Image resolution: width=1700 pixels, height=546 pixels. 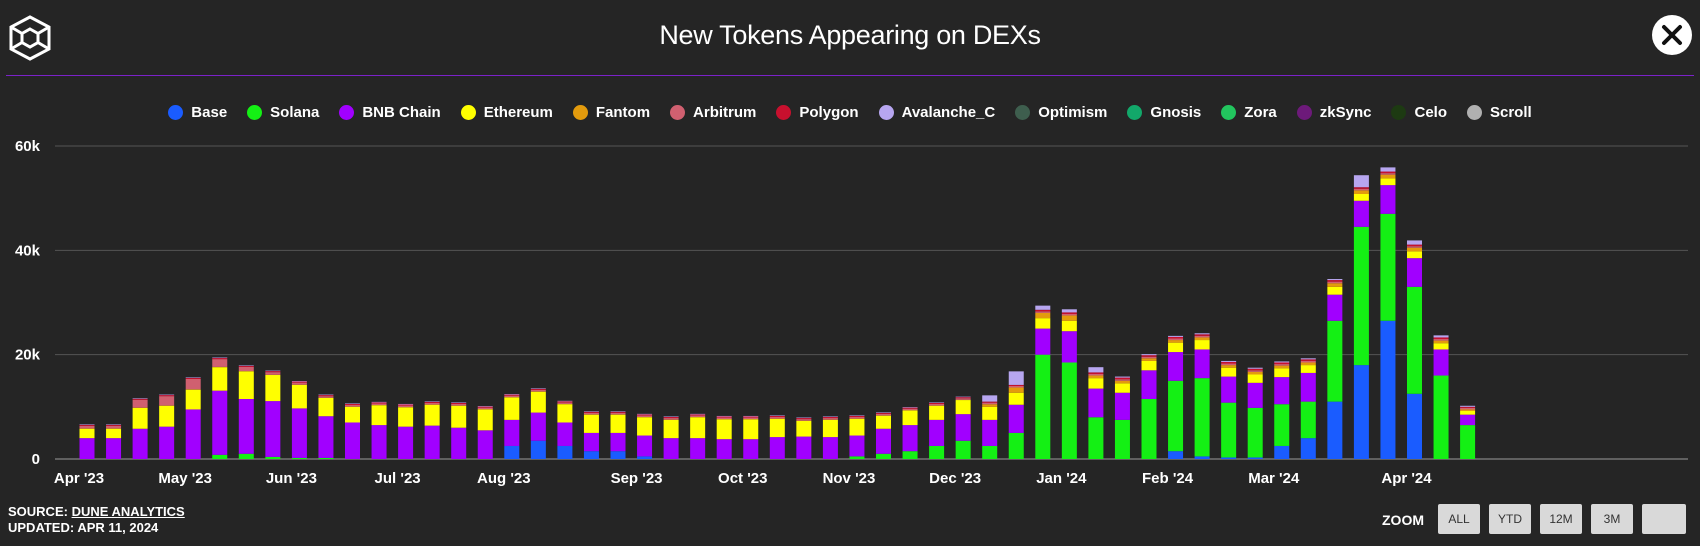 I want to click on legend-item-arbitrum: Arbitrum, so click(x=713, y=112).